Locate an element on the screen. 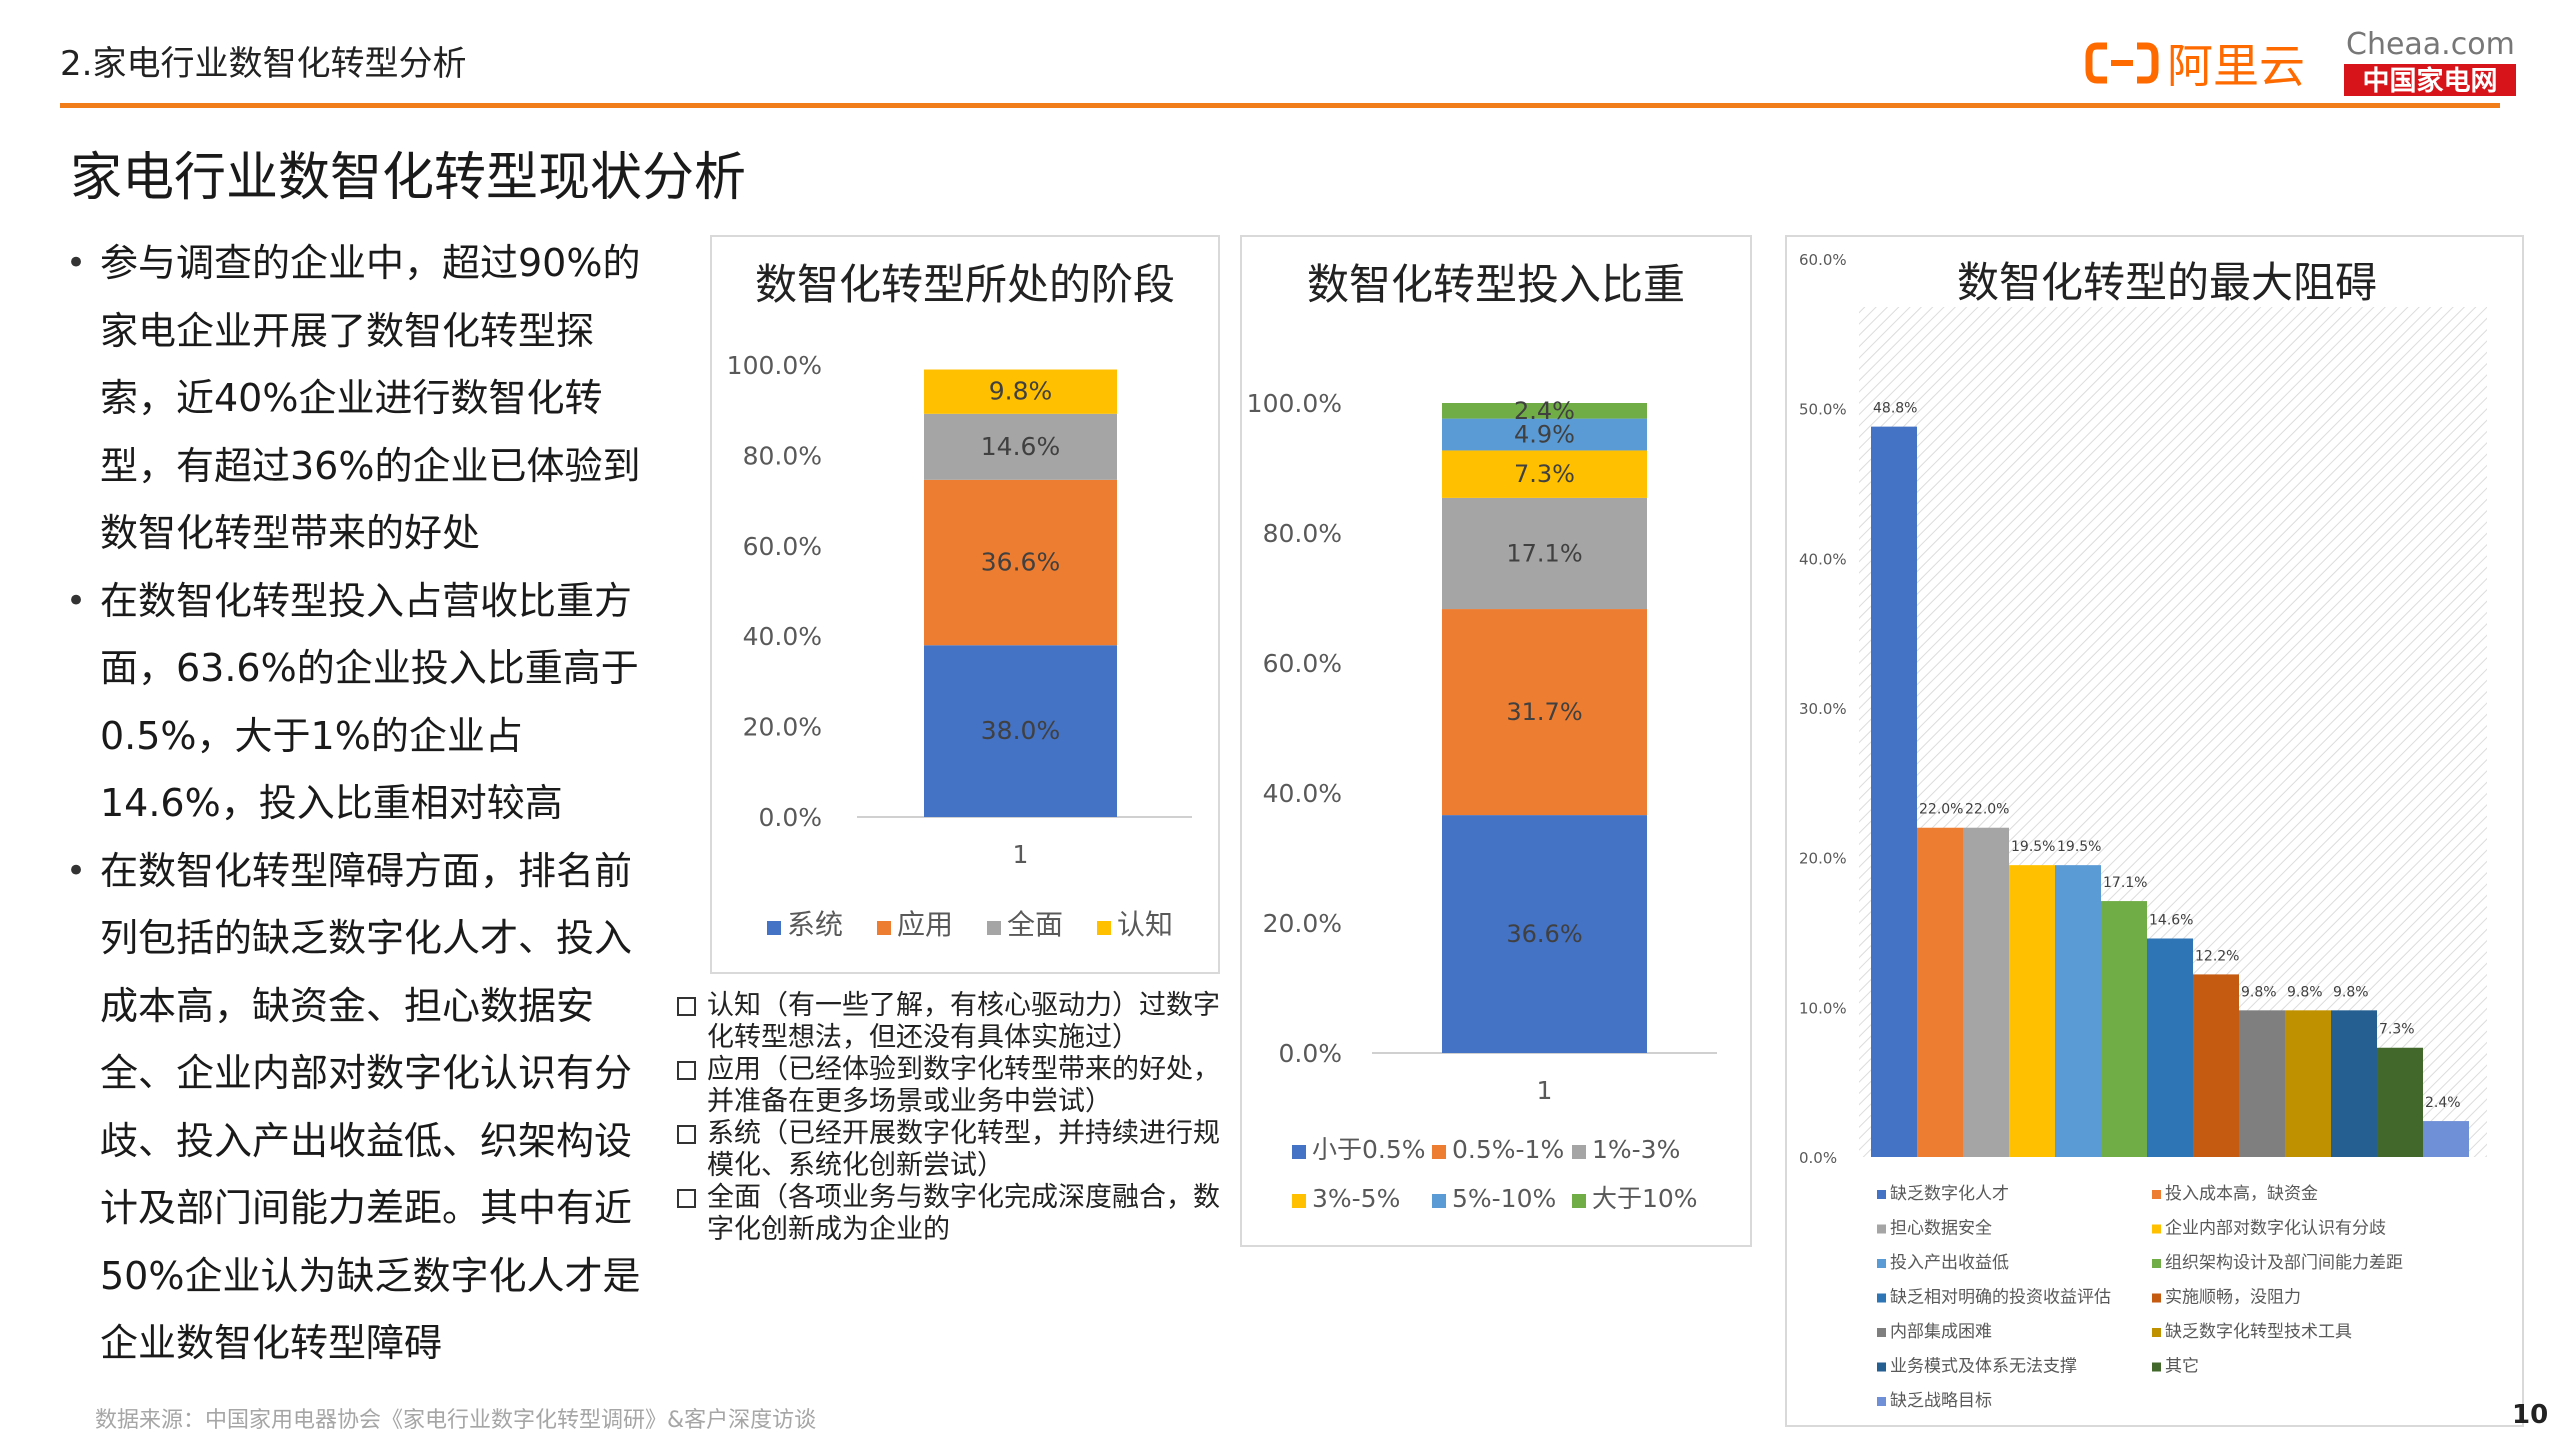  definition-text: 全面（各项业务与数字化完成深度融合，数字化创新成为企业的 is located at coordinates (963, 1213).